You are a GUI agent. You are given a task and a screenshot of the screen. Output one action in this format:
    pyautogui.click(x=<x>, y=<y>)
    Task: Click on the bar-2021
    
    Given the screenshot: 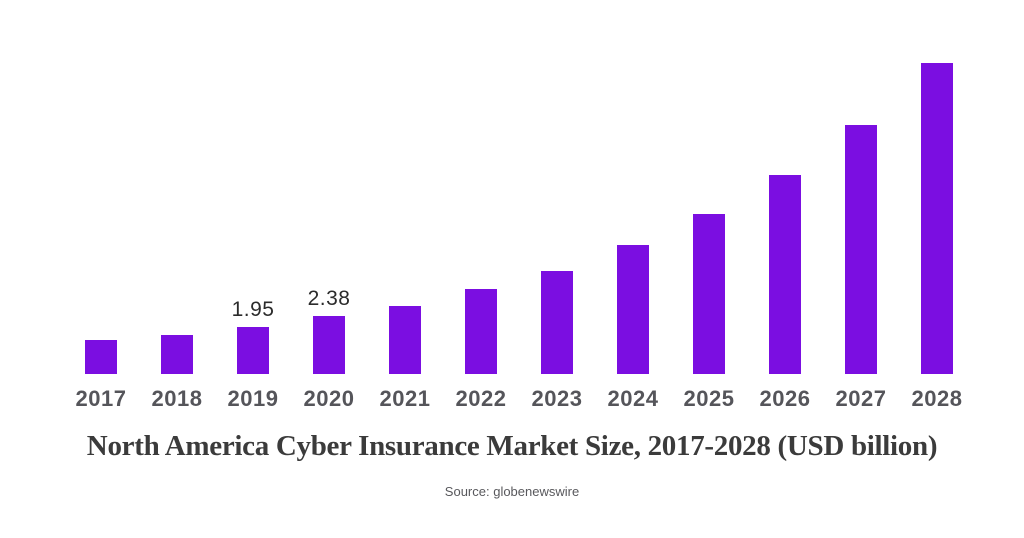 What is the action you would take?
    pyautogui.click(x=405, y=340)
    